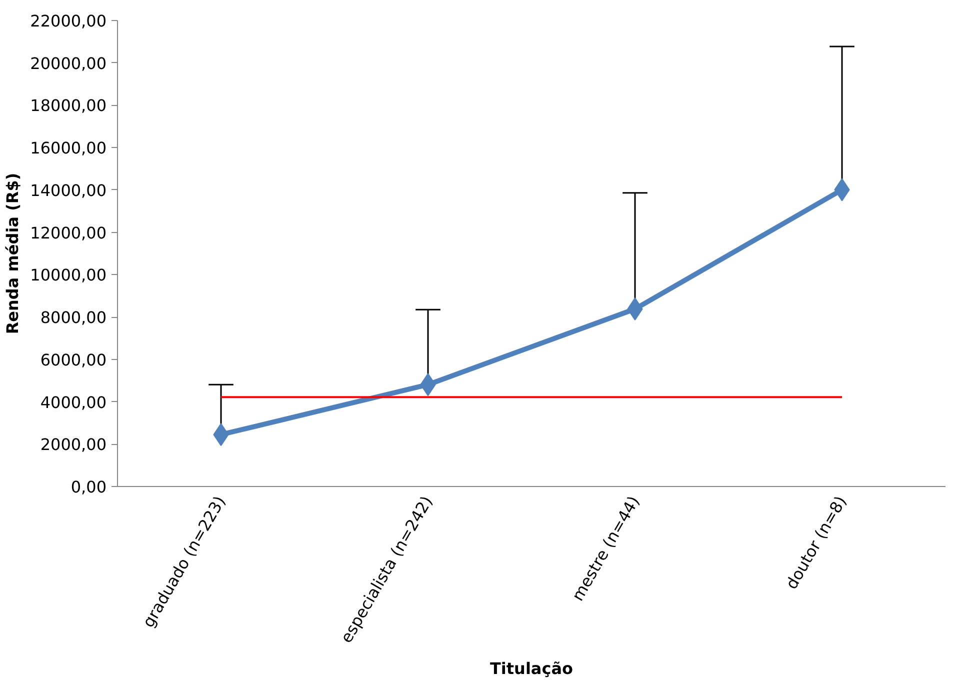 This screenshot has height=684, width=957. Describe the element at coordinates (68, 21) in the screenshot. I see `y-tick-label: 22000,00` at that location.